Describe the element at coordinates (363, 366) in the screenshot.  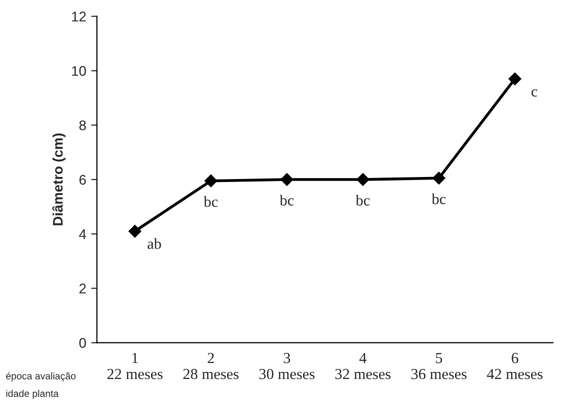
I see `x-tick-label: 4 32 meses` at that location.